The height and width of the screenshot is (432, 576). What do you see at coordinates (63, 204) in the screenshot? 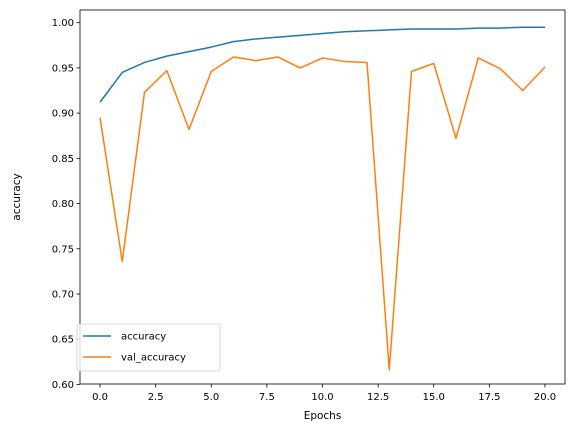
I see `y-tick-label: 0.80` at bounding box center [63, 204].